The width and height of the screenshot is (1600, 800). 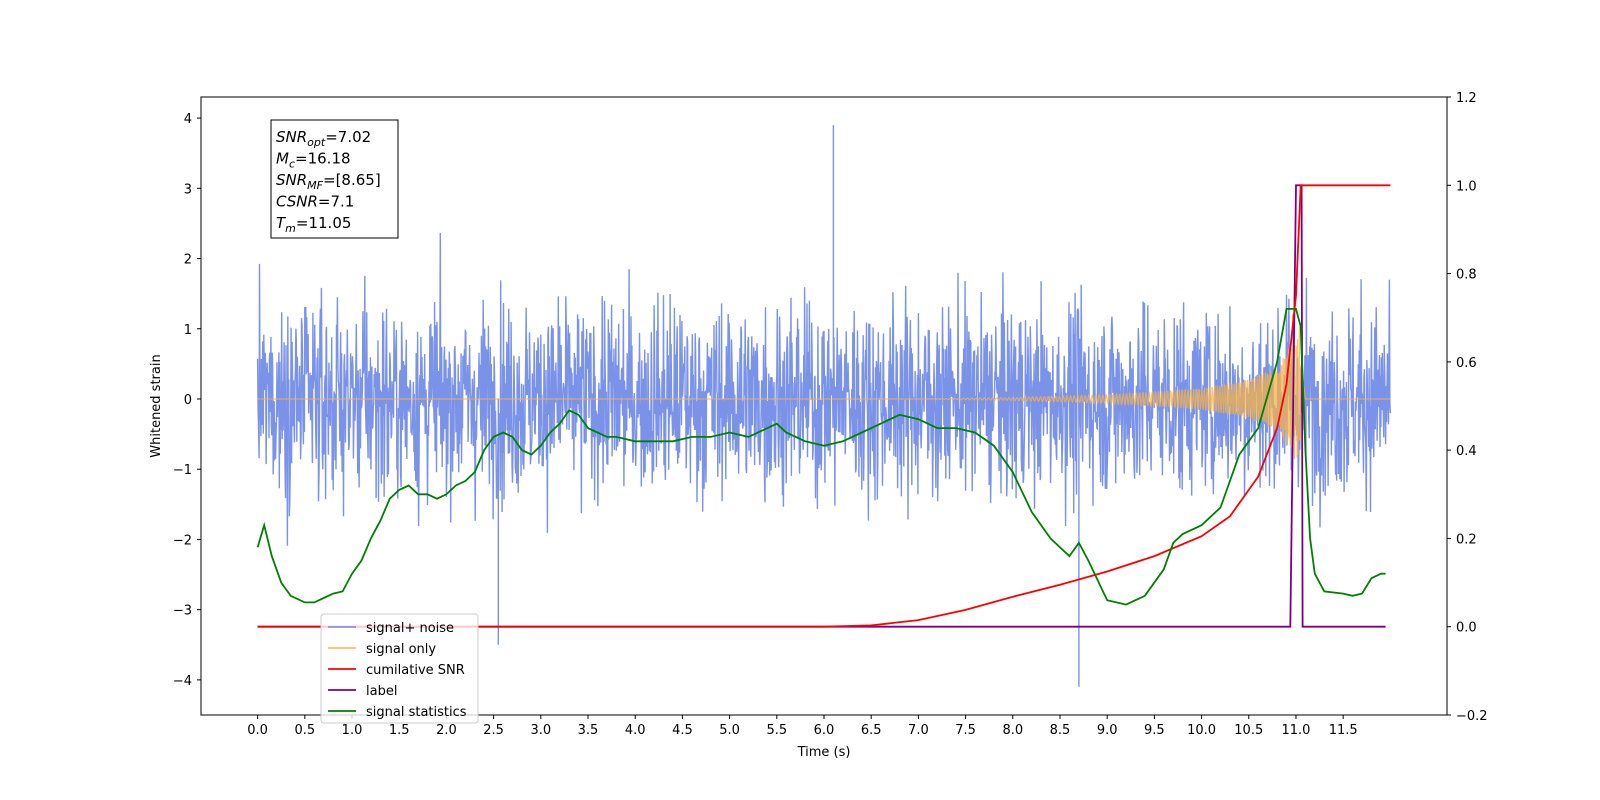 I want to click on y2-tick-label: 0.8, so click(x=1466, y=275).